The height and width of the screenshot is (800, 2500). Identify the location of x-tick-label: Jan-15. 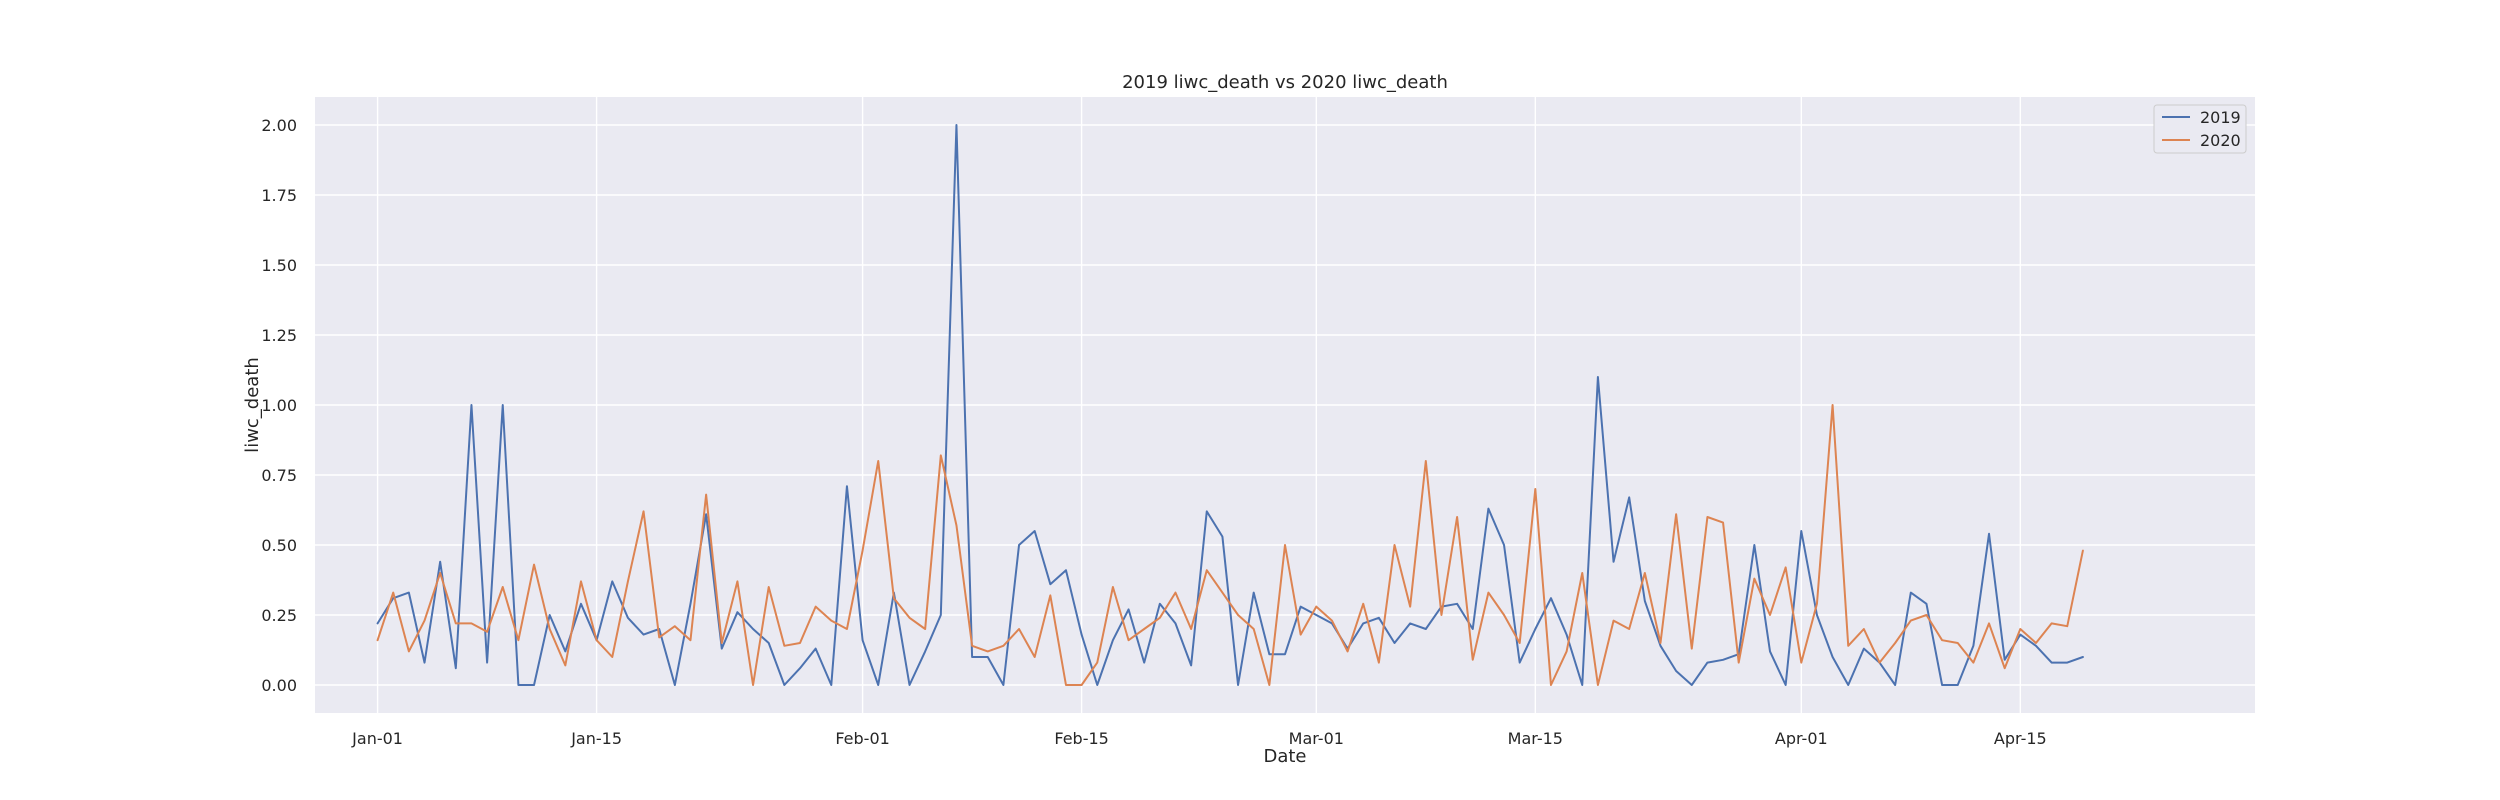
(596, 738).